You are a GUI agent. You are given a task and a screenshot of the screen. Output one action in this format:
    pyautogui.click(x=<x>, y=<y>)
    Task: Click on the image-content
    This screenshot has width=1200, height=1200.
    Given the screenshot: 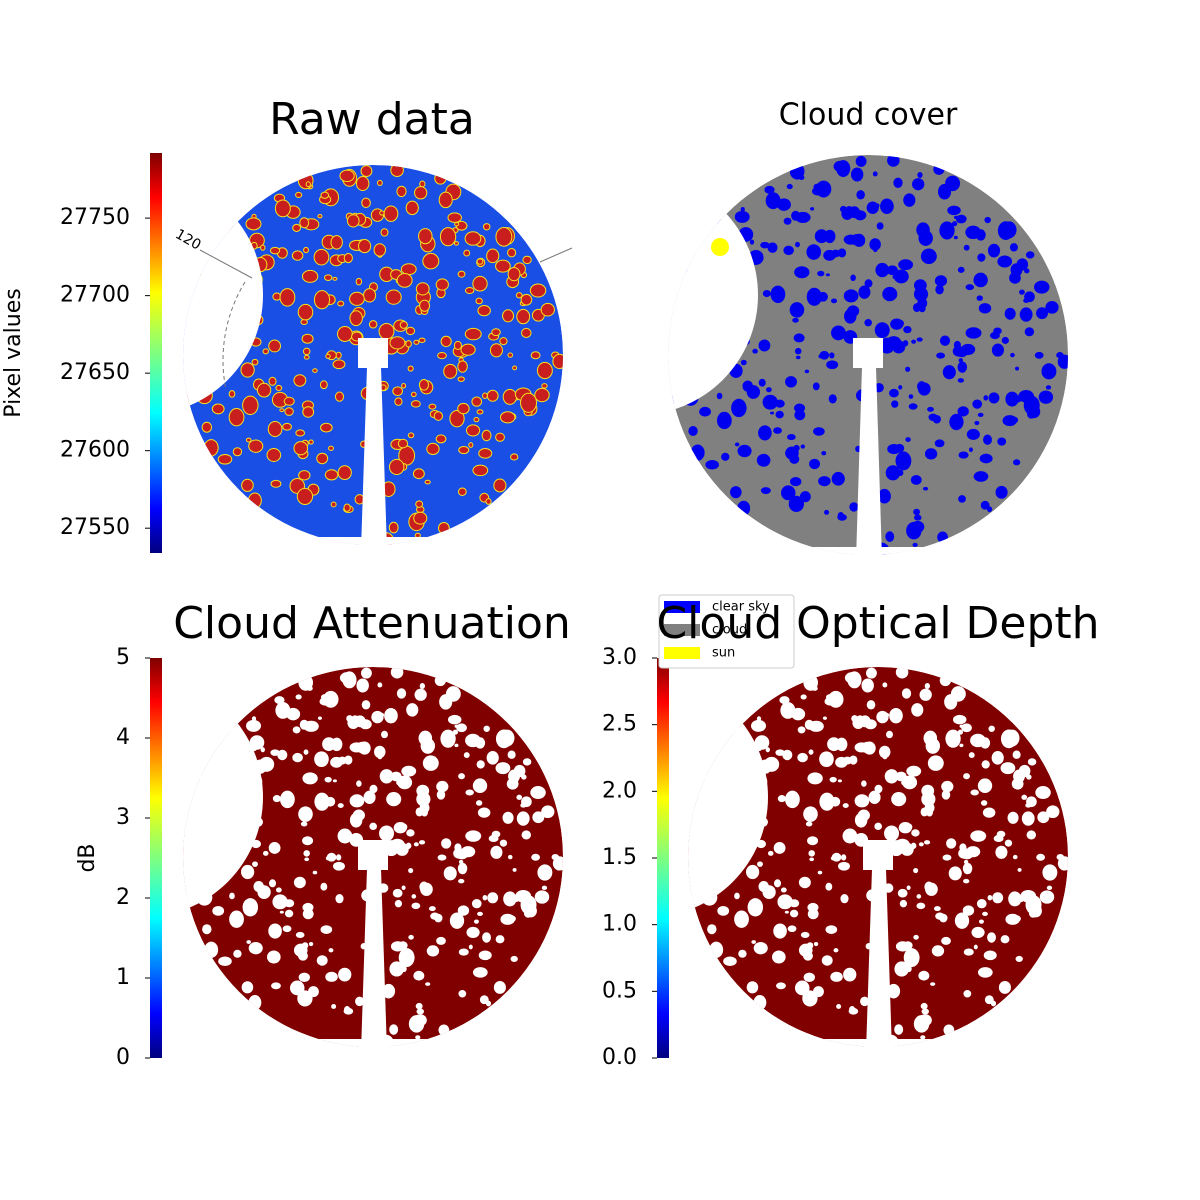 What is the action you would take?
    pyautogui.click(x=373, y=857)
    